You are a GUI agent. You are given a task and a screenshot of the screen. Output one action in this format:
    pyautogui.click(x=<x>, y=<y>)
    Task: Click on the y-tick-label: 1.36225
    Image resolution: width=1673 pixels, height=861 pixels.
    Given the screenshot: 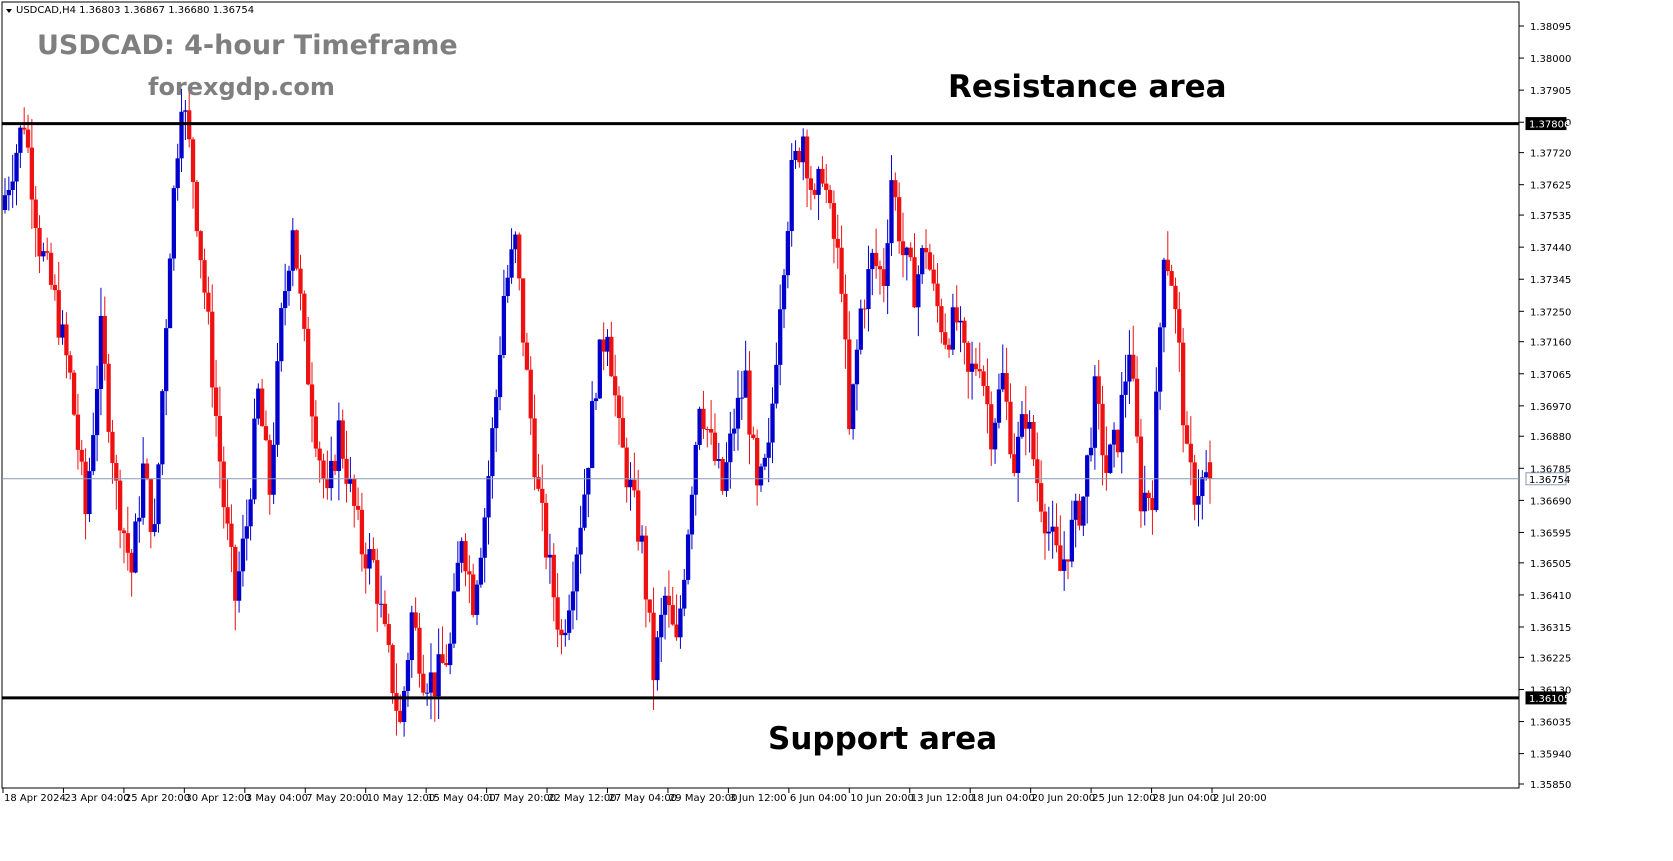 What is the action you would take?
    pyautogui.click(x=1550, y=658)
    